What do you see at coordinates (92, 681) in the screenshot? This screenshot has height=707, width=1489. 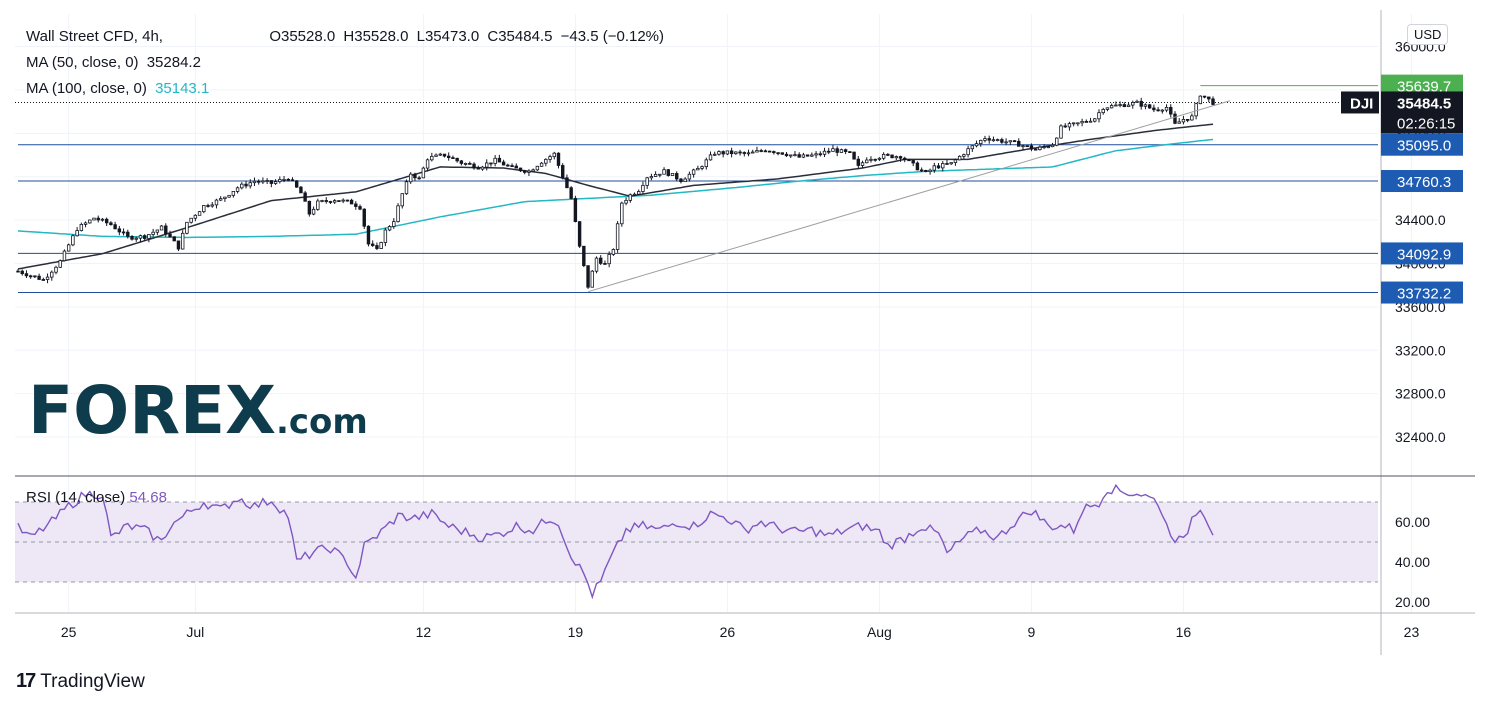 I see `tradingview-label: TradingView` at bounding box center [92, 681].